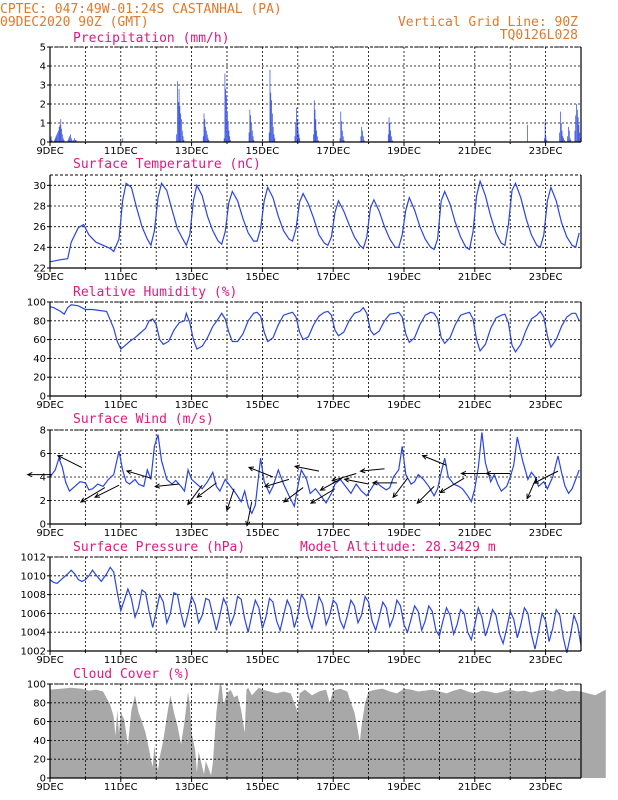  Describe the element at coordinates (398, 547) in the screenshot. I see `model-altitude-label: Model Altitude: 28.3429 m` at that location.